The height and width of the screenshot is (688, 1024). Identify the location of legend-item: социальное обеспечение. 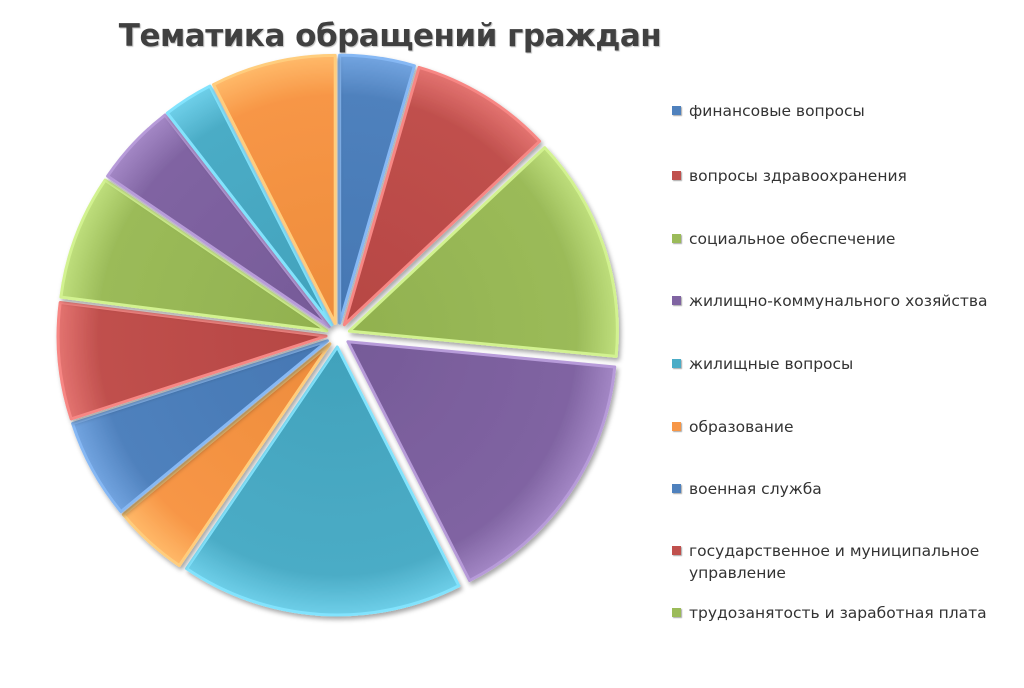
(843, 239).